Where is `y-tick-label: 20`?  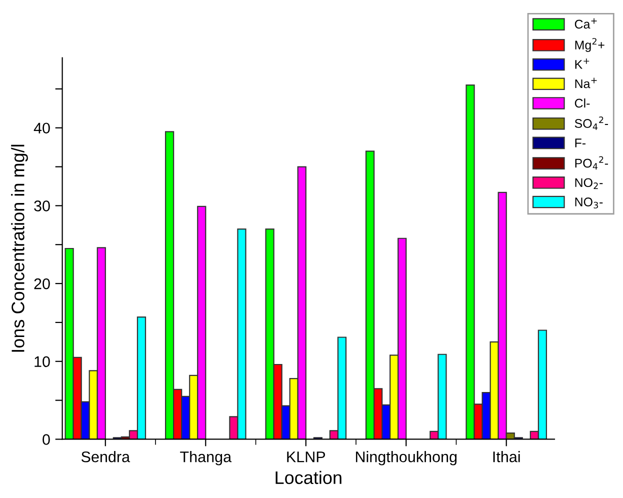
y-tick-label: 20 is located at coordinates (42, 284).